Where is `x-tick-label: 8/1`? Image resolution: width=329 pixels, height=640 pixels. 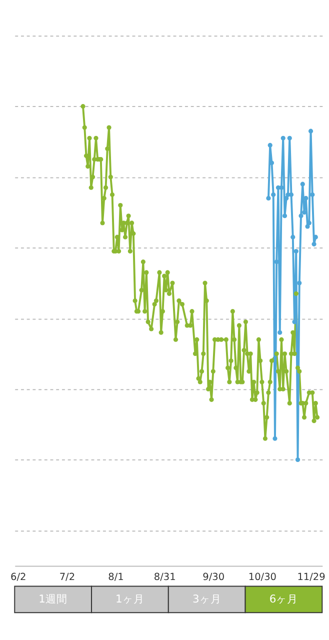 x-tick-label: 8/1 is located at coordinates (116, 577).